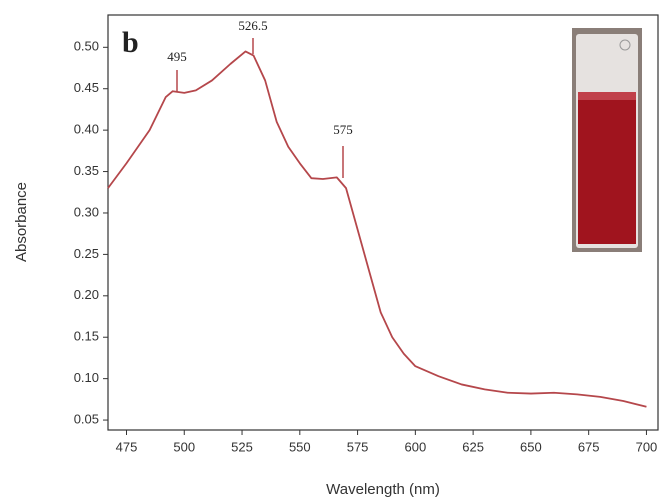  I want to click on y-tick-label: 0.25, so click(86, 253).